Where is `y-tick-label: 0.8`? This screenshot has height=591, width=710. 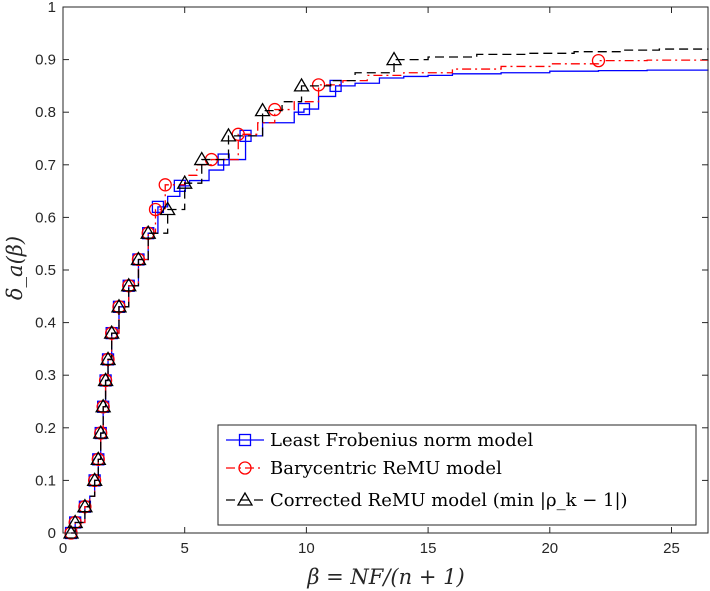 y-tick-label: 0.8 is located at coordinates (45, 112).